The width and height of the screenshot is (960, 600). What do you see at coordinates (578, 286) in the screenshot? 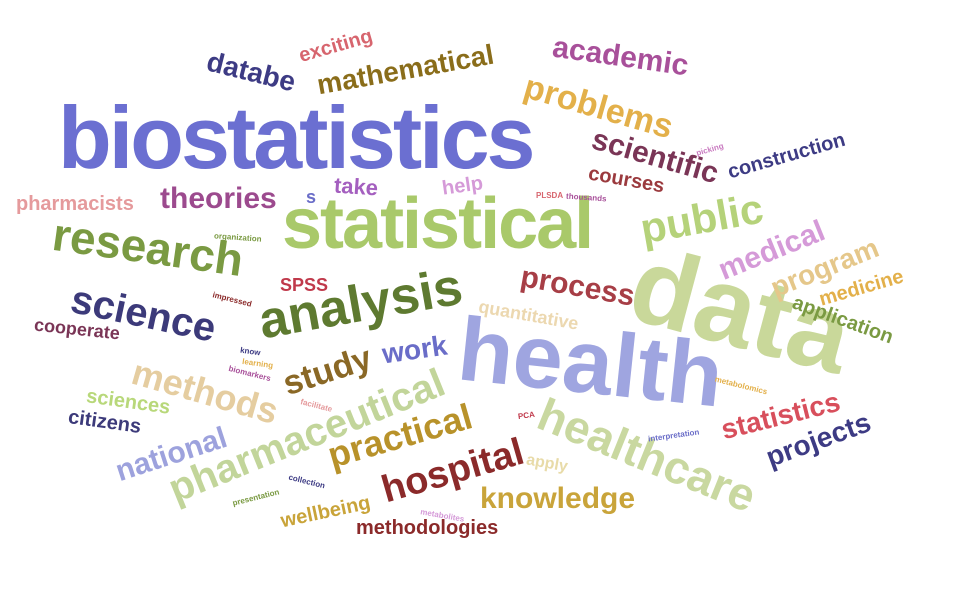
I see `word-process: process` at bounding box center [578, 286].